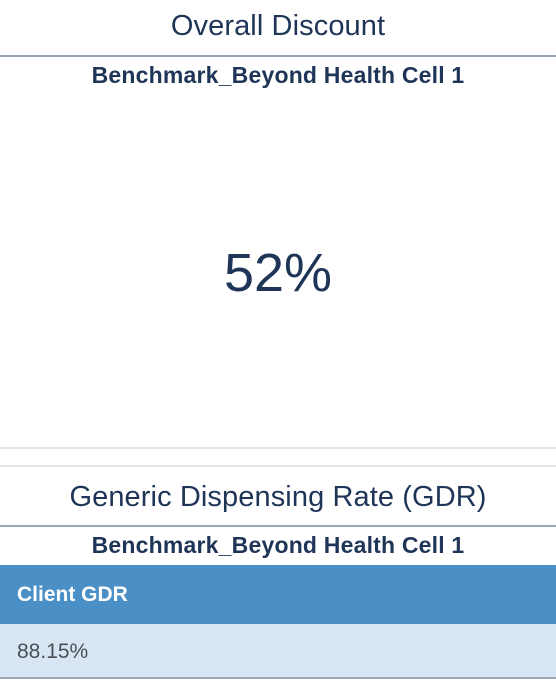  What do you see at coordinates (278, 26) in the screenshot?
I see `overall-discount-title: Overall Discount` at bounding box center [278, 26].